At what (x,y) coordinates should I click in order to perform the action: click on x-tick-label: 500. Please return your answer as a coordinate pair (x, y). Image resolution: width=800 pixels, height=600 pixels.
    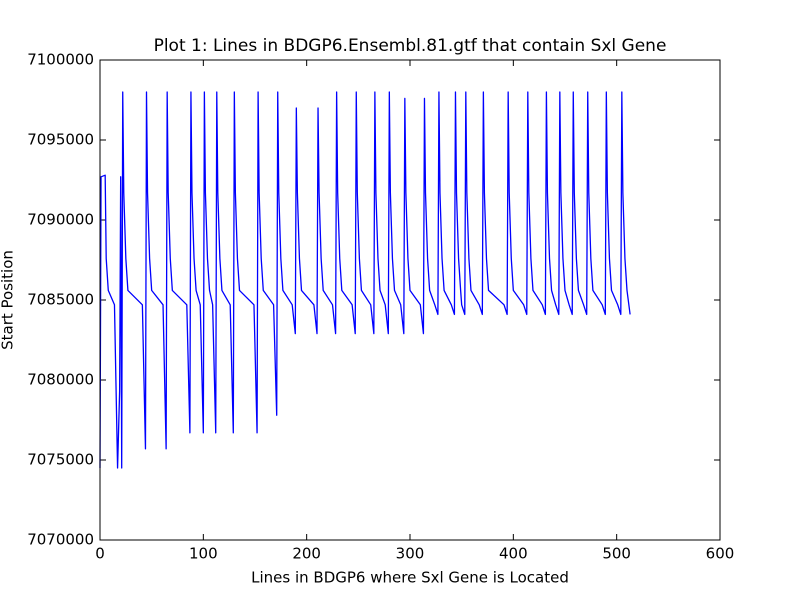
    Looking at the image, I should click on (616, 554).